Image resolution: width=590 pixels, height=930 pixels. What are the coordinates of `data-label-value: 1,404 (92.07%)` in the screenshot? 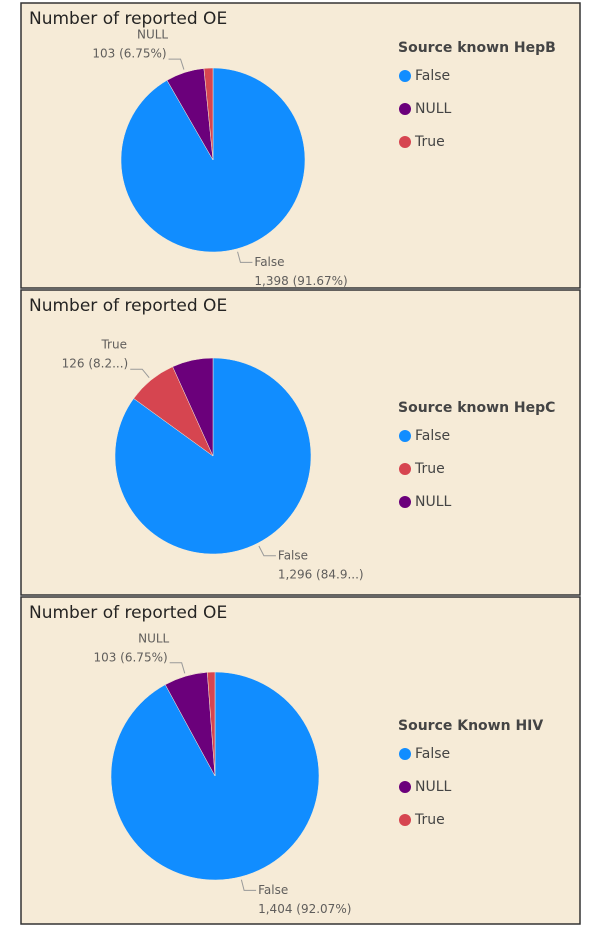 It's located at (304, 909).